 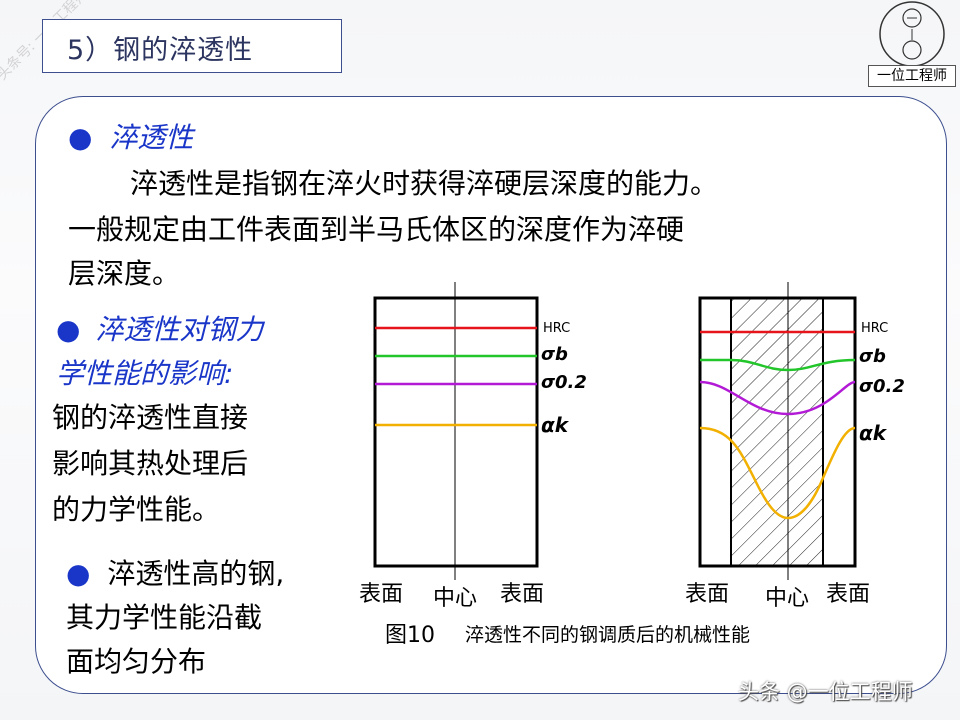 What do you see at coordinates (777, 473) in the screenshot?
I see `right-alpha-k-curve` at bounding box center [777, 473].